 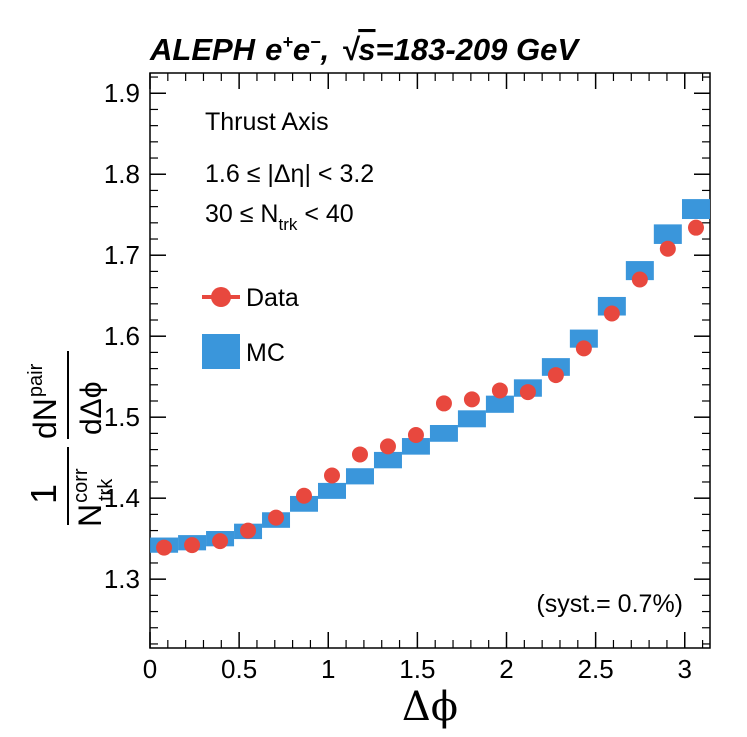 I want to click on y-tick-label: 1.8, so click(x=122, y=174).